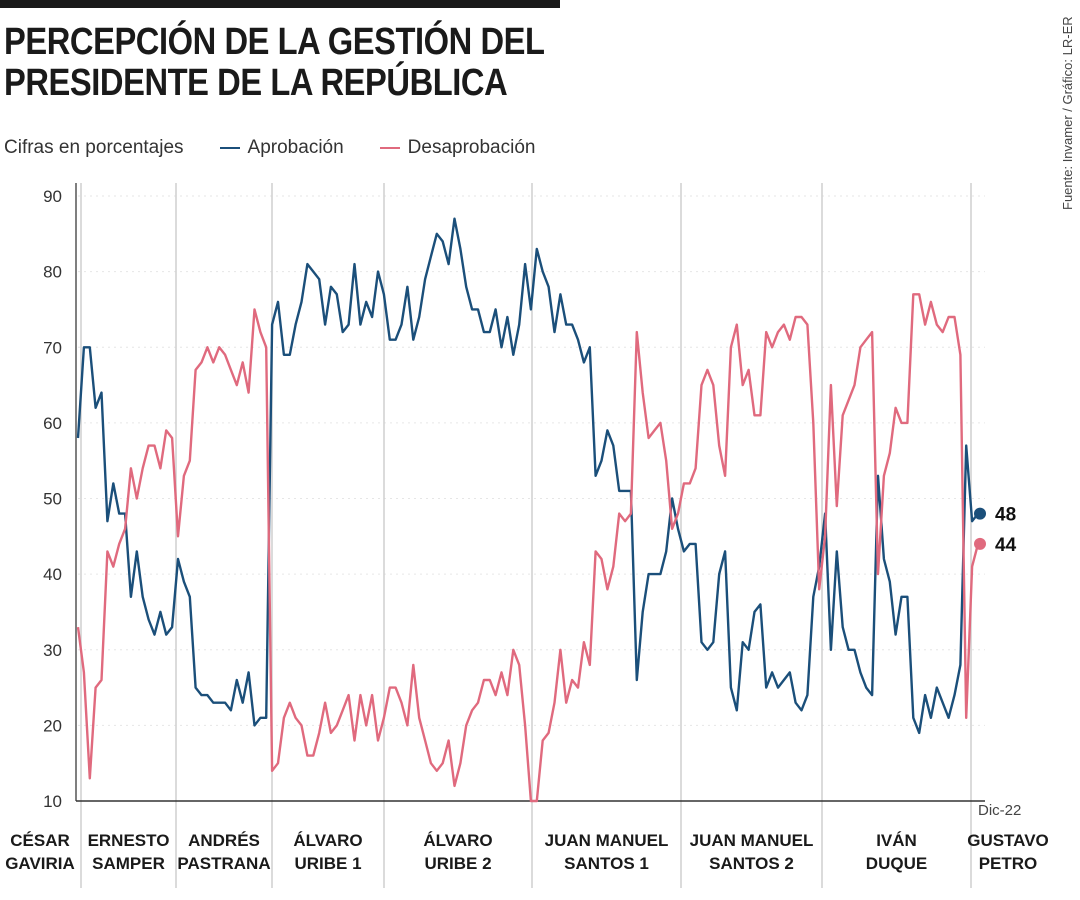  What do you see at coordinates (40, 863) in the screenshot?
I see `period-label-line2: GAVIRIA` at bounding box center [40, 863].